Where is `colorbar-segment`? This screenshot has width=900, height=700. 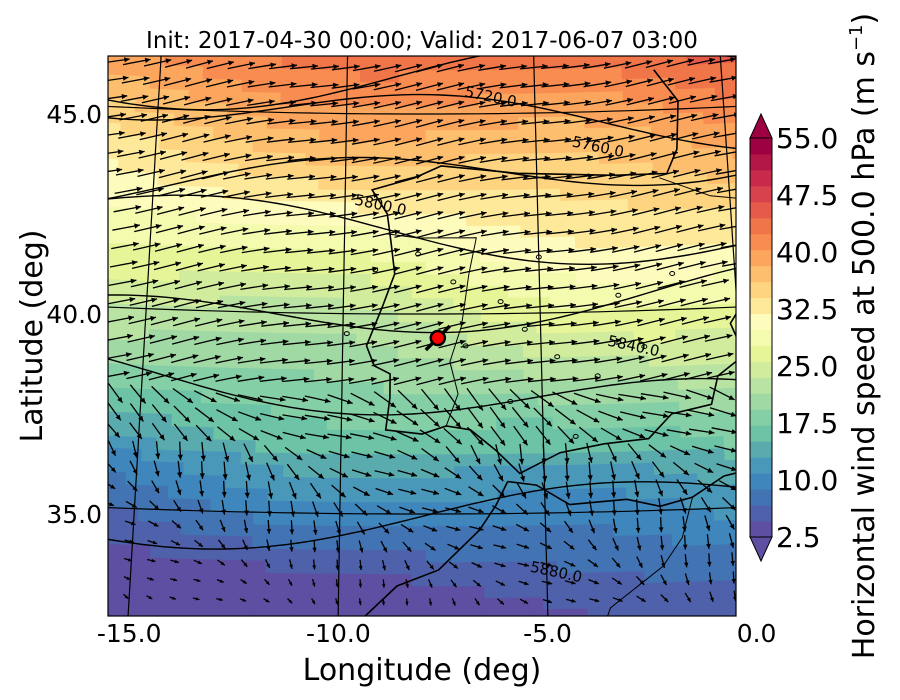 colorbar-segment is located at coordinates (761, 242).